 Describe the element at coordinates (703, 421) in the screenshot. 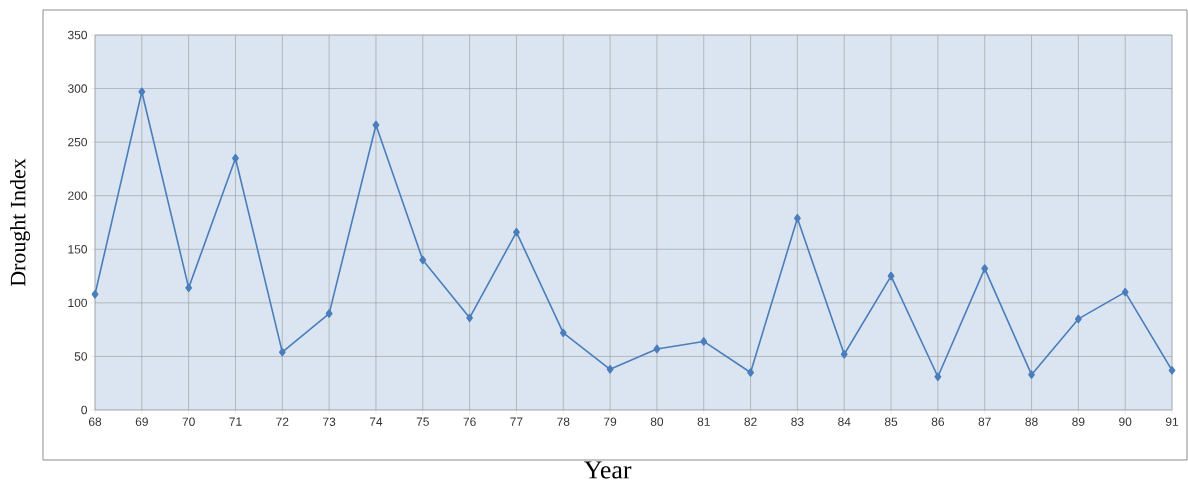

I see `x-tick-label: 81` at that location.